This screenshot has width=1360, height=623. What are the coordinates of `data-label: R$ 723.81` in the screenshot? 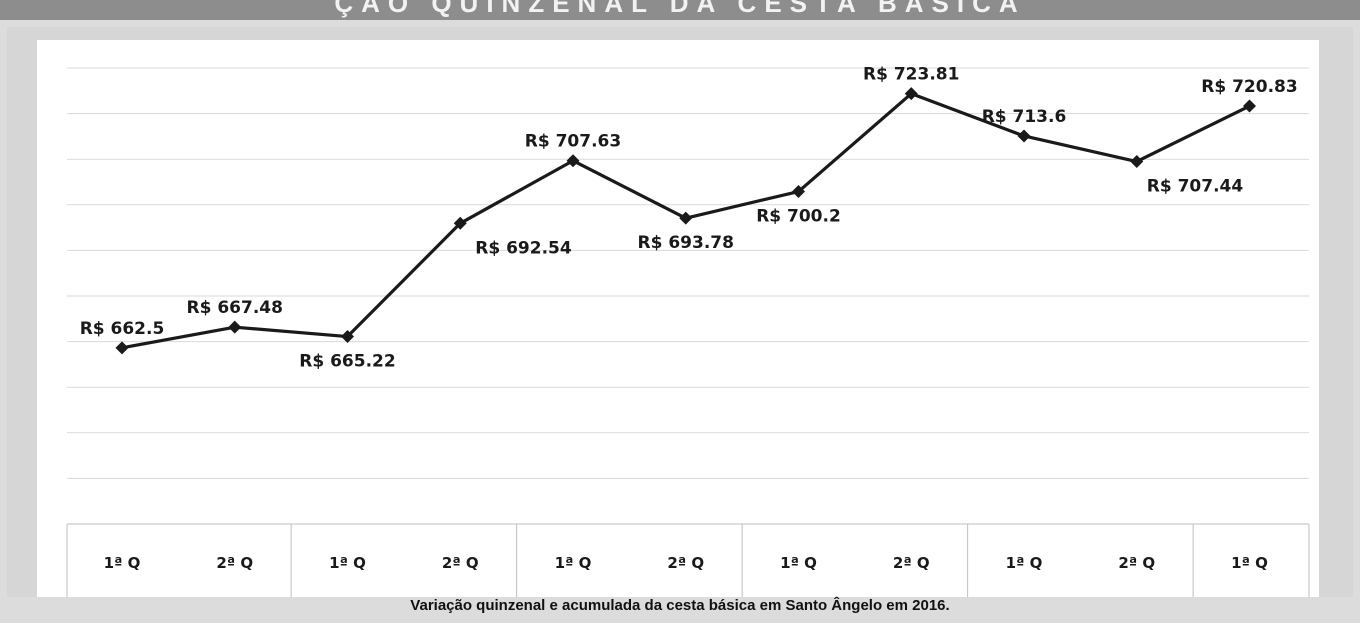 It's located at (911, 75).